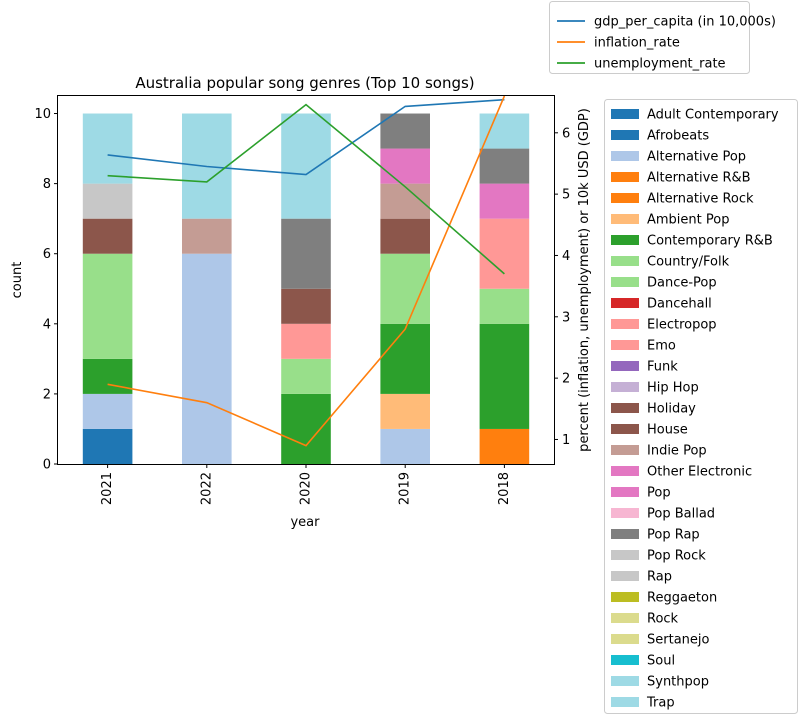 The width and height of the screenshot is (803, 723). I want to click on bar-alternative-pop-2021, so click(107, 411).